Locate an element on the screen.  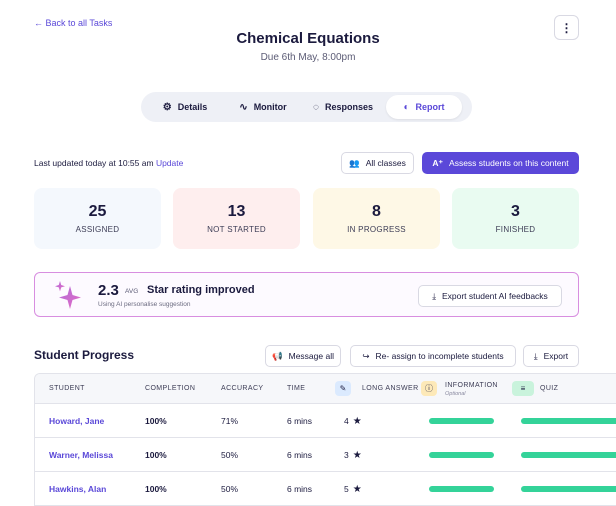
rating-subtitle: Using AI personalise suggestion is located at coordinates (144, 304).